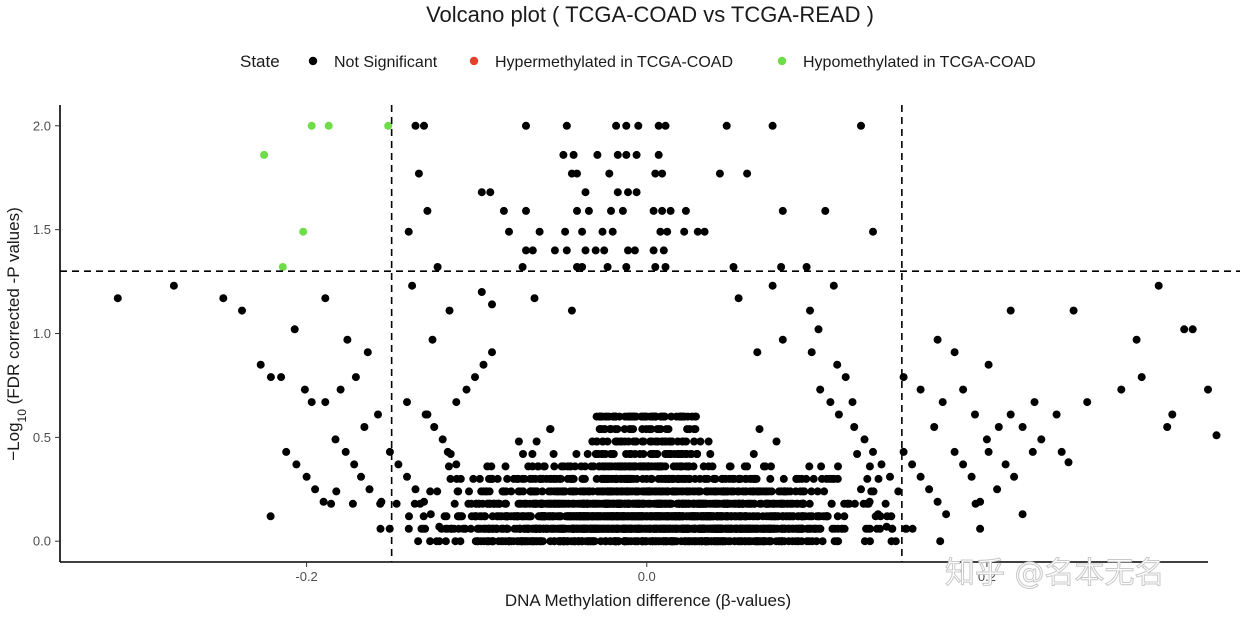 The height and width of the screenshot is (620, 1240). I want to click on legend-label-1: Hypermethylated in TCGA-COAD, so click(614, 62).